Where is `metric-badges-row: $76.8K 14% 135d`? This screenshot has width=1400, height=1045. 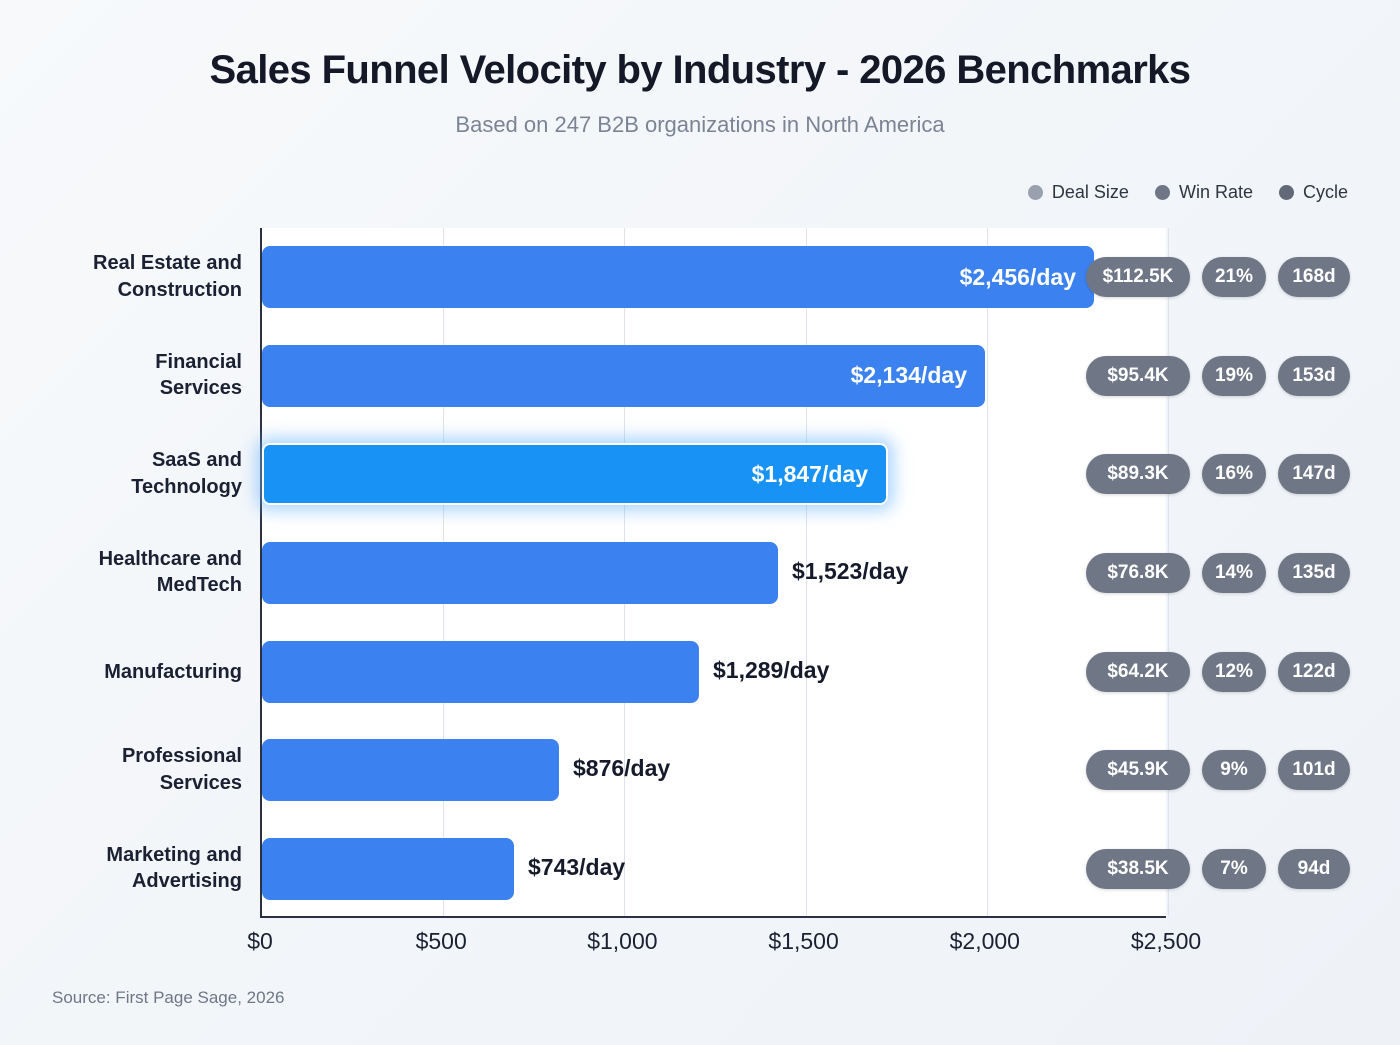 metric-badges-row: $76.8K 14% 135d is located at coordinates (1218, 573).